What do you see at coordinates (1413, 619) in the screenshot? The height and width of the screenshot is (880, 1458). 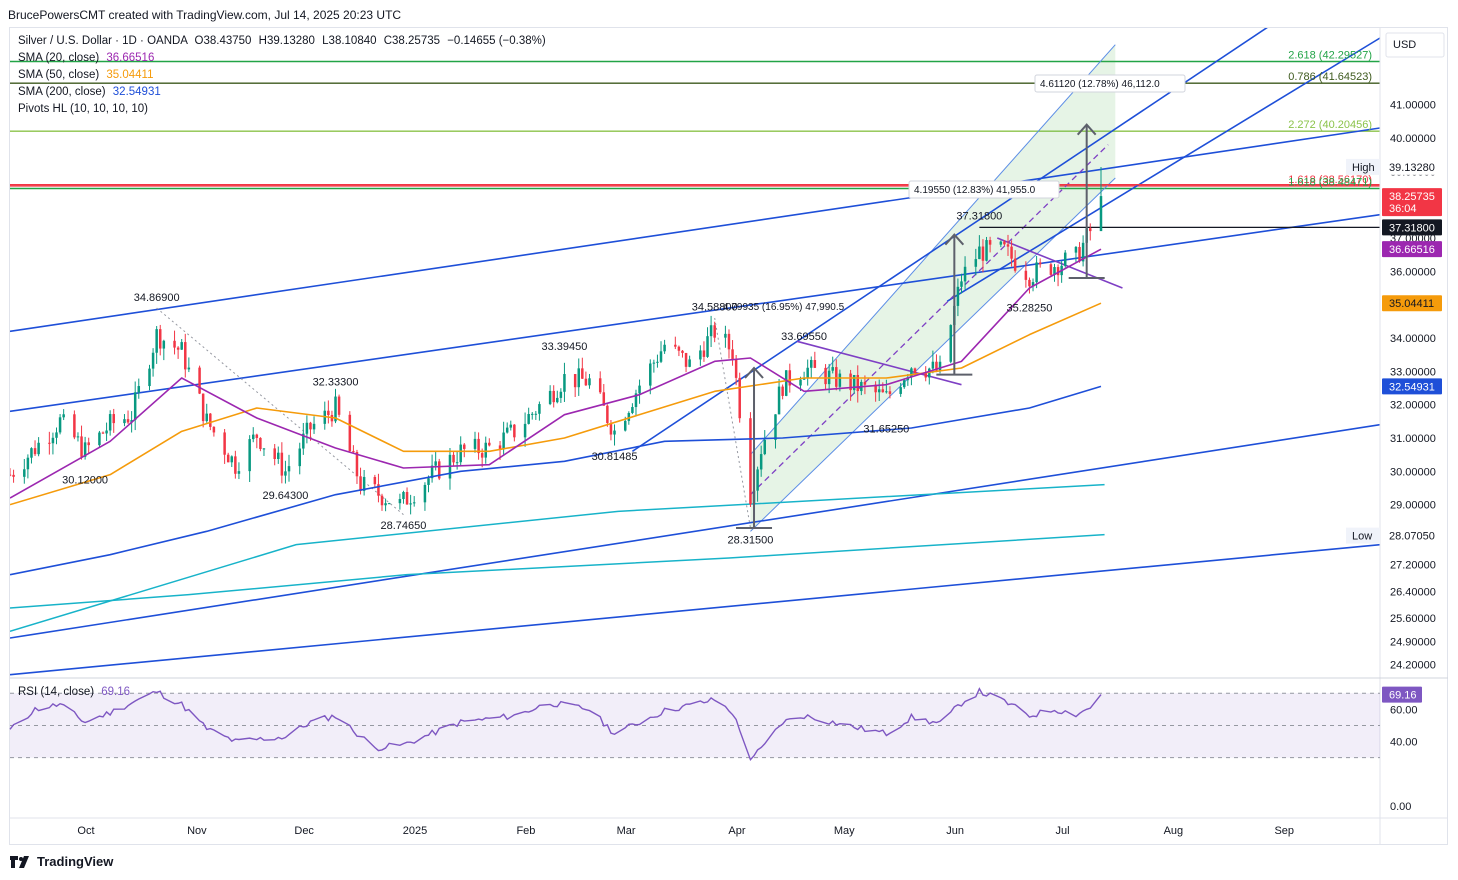 I see `price-tick-label: 25.60000` at bounding box center [1413, 619].